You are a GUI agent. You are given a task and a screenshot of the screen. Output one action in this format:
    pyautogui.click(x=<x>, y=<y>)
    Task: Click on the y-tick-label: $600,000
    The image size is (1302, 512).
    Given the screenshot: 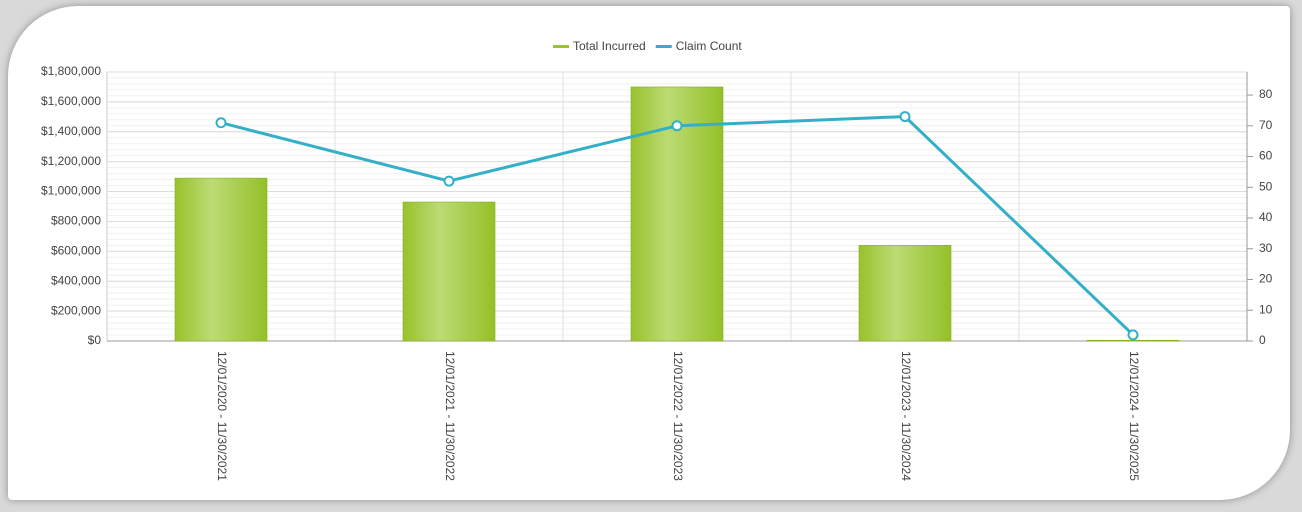 What is the action you would take?
    pyautogui.click(x=76, y=251)
    